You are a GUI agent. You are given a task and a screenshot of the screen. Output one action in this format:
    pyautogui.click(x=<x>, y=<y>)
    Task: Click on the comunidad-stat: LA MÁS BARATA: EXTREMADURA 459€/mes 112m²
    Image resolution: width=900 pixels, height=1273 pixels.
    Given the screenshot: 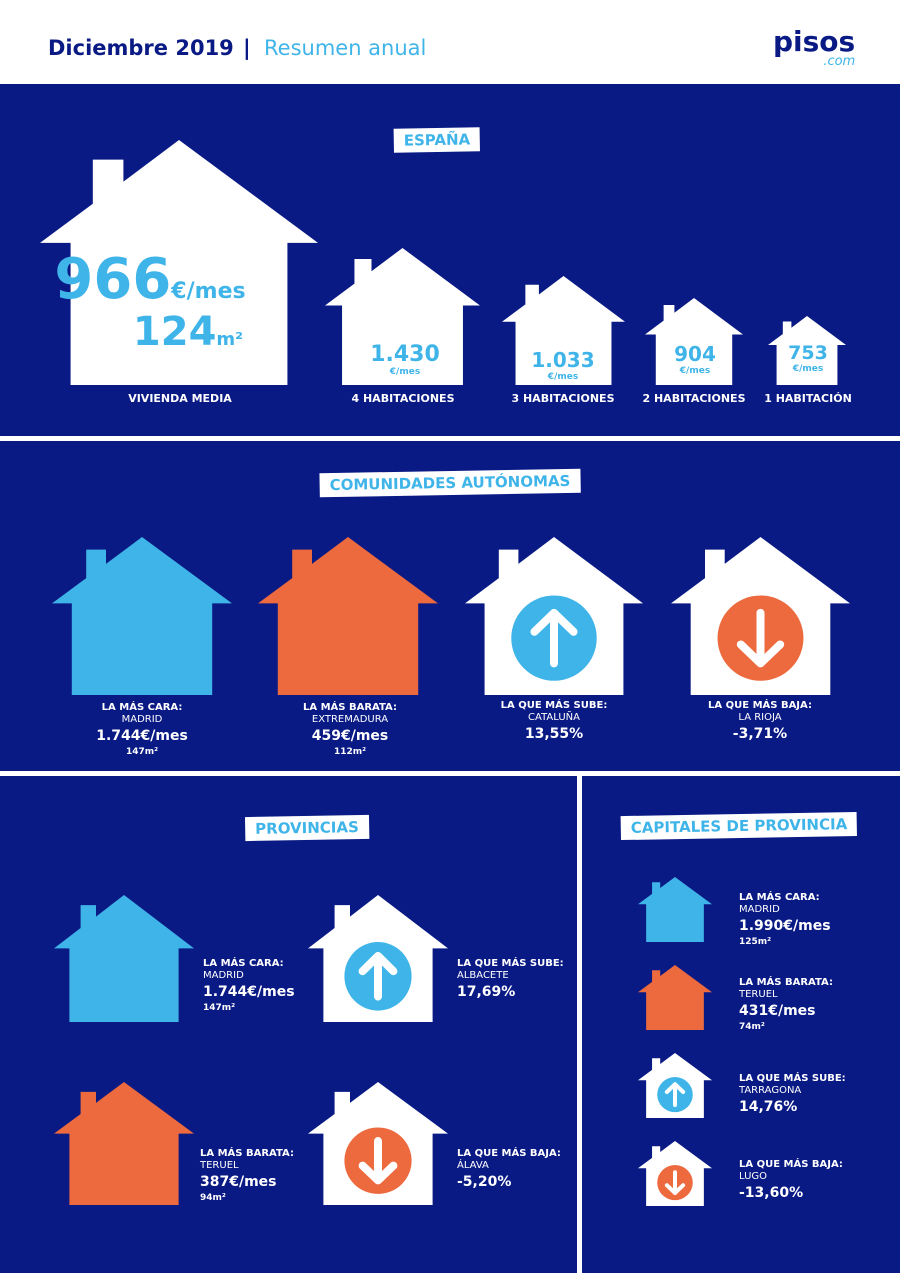 What is the action you would take?
    pyautogui.click(x=350, y=729)
    